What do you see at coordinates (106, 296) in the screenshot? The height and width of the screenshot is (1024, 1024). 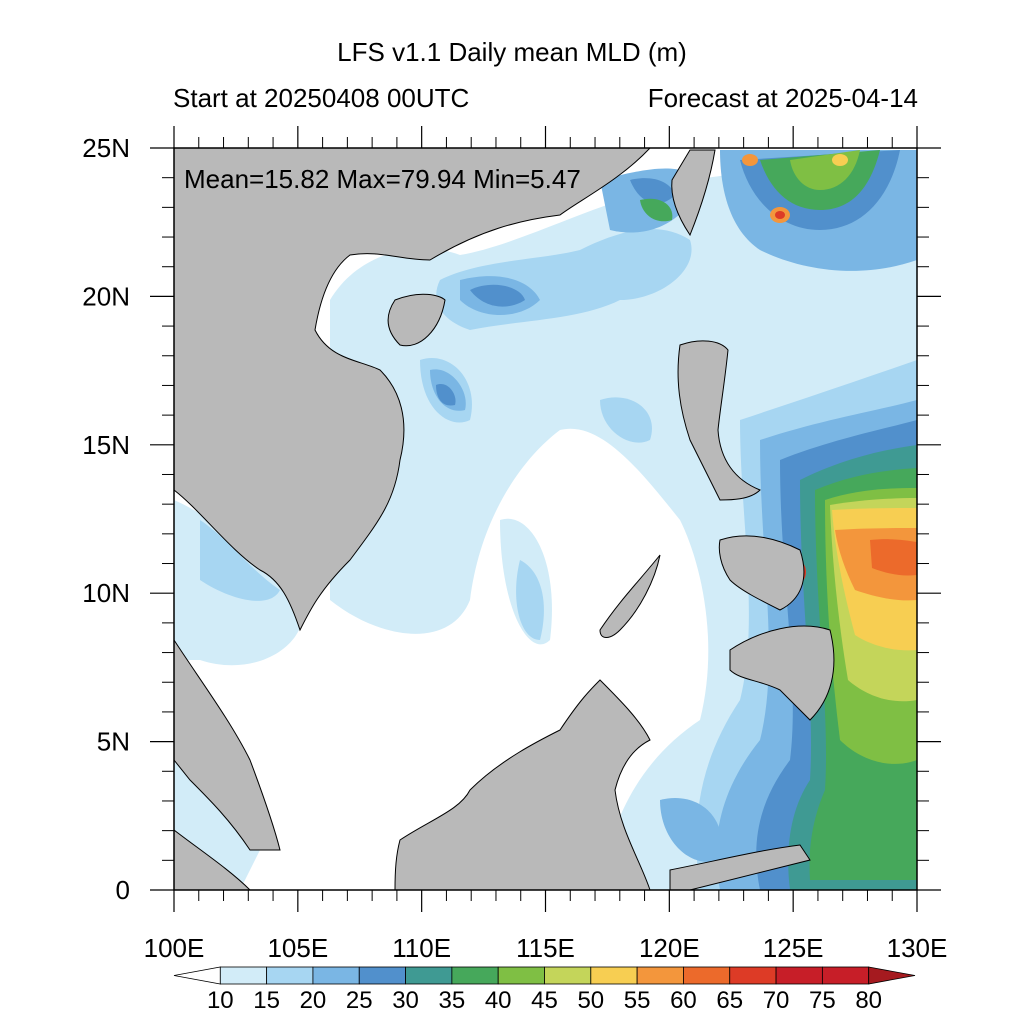 I see `lat-tick-label: 20N` at bounding box center [106, 296].